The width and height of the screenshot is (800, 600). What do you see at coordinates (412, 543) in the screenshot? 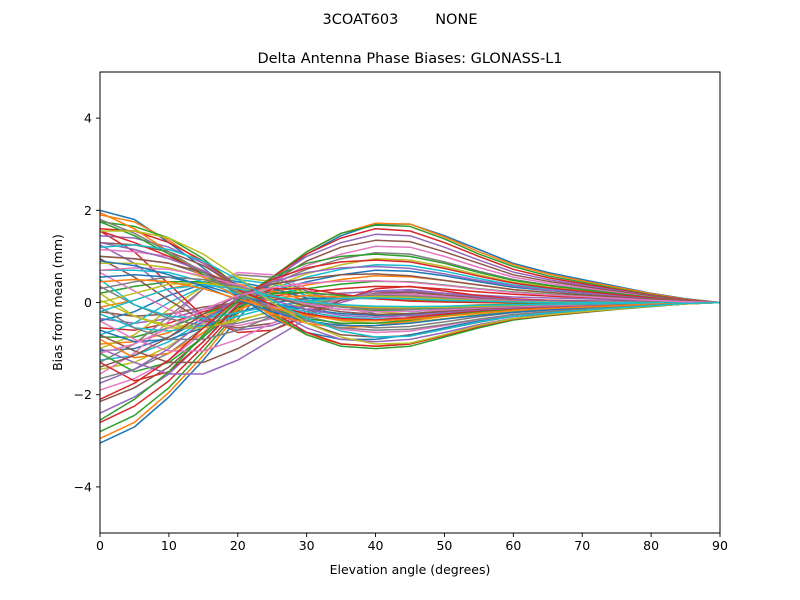
I see `x-axis: 0 10 20 30 40 50 60 70 80 90` at bounding box center [412, 543].